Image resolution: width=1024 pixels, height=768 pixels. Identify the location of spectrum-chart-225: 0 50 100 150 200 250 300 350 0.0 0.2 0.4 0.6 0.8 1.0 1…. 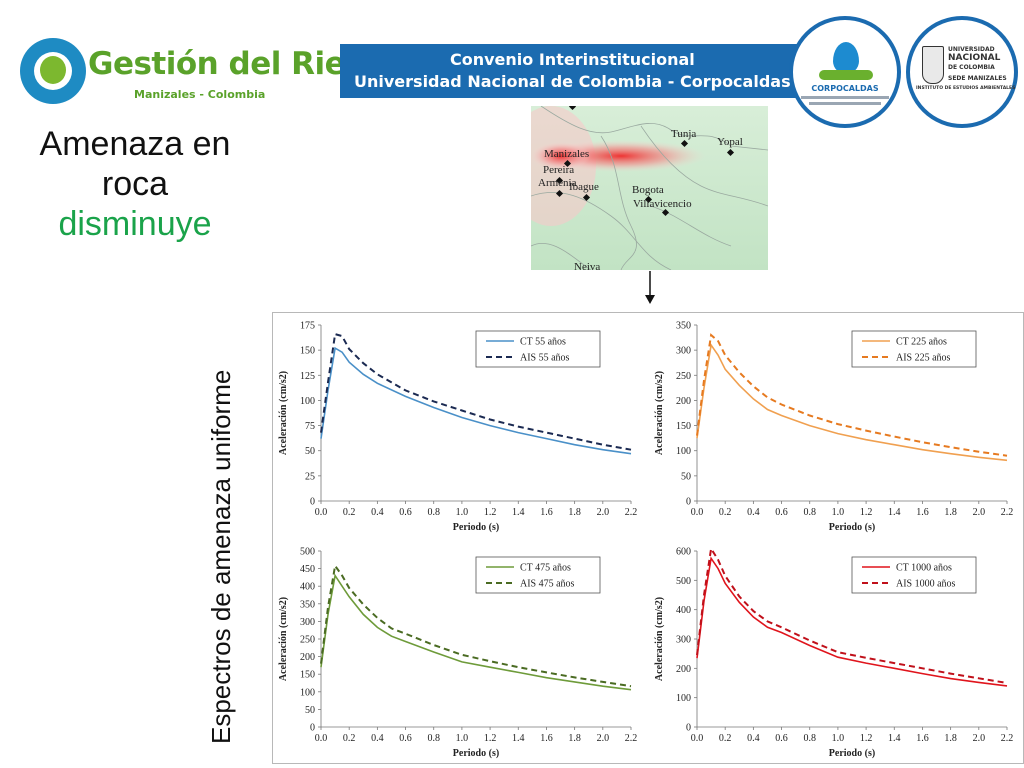
(836, 425).